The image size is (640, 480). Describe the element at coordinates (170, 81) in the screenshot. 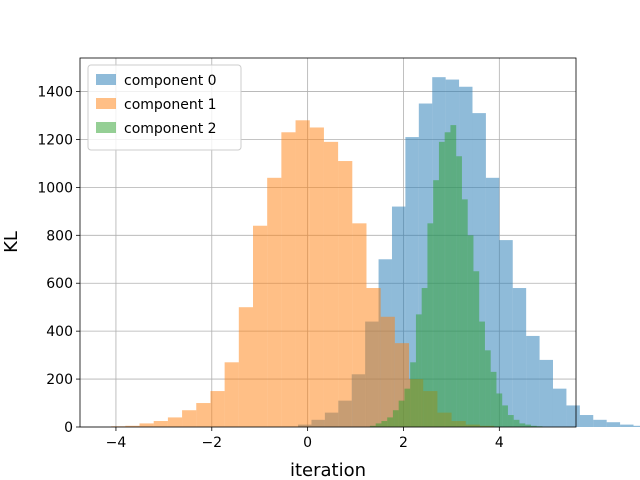

I see `legend-label: component 0` at that location.